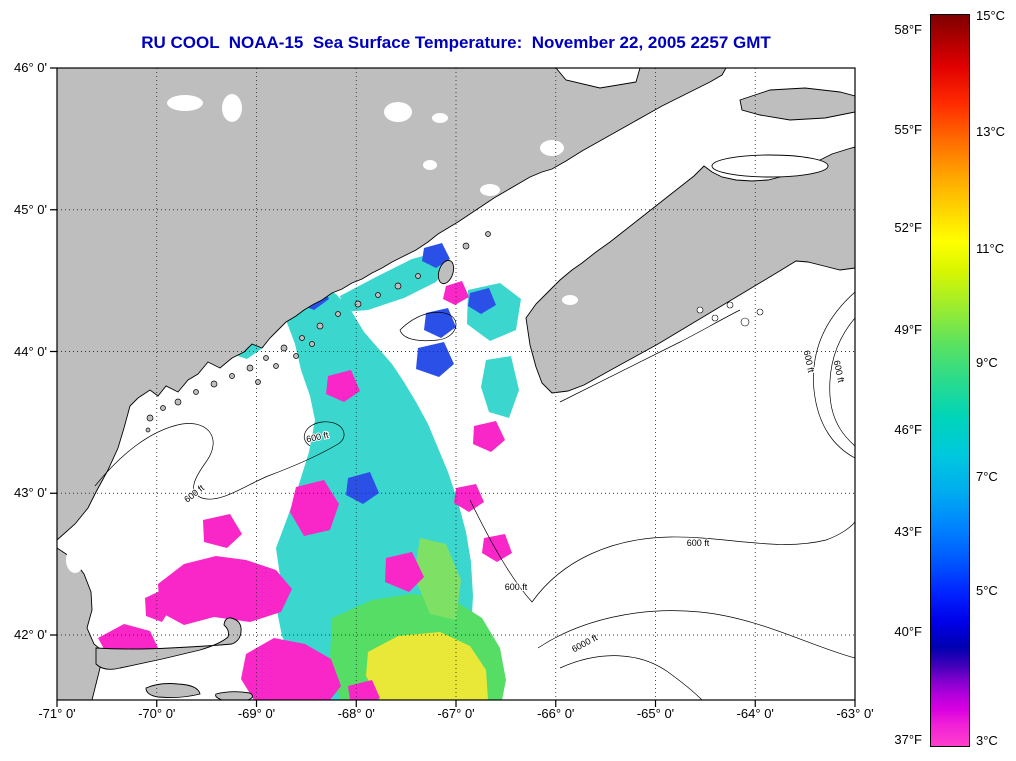 This screenshot has width=1016, height=761. I want to click on x-axis-tick-label: -71° 0', so click(56, 713).